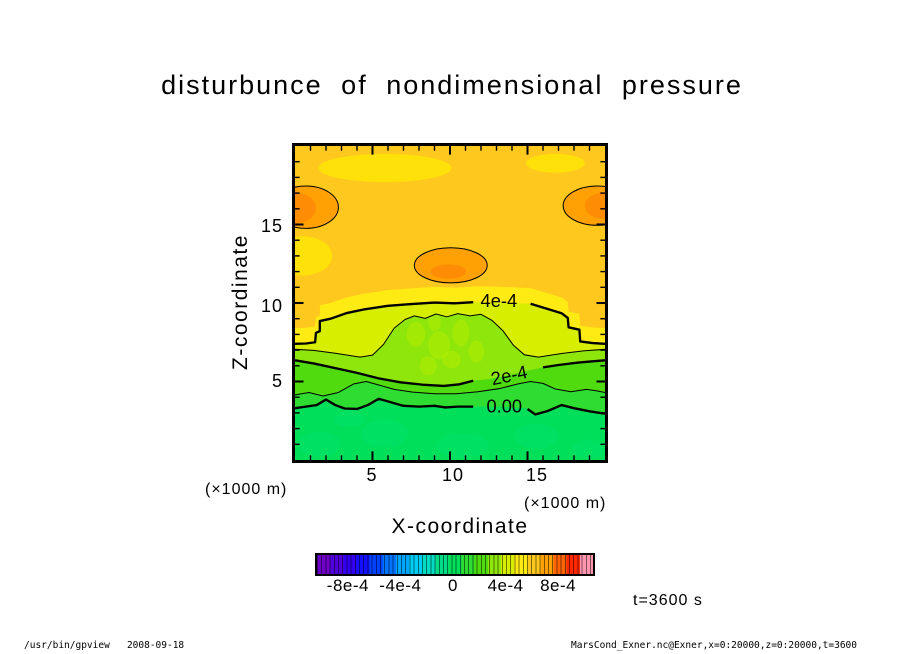  Describe the element at coordinates (453, 475) in the screenshot. I see `x-tick-10: 10` at that location.